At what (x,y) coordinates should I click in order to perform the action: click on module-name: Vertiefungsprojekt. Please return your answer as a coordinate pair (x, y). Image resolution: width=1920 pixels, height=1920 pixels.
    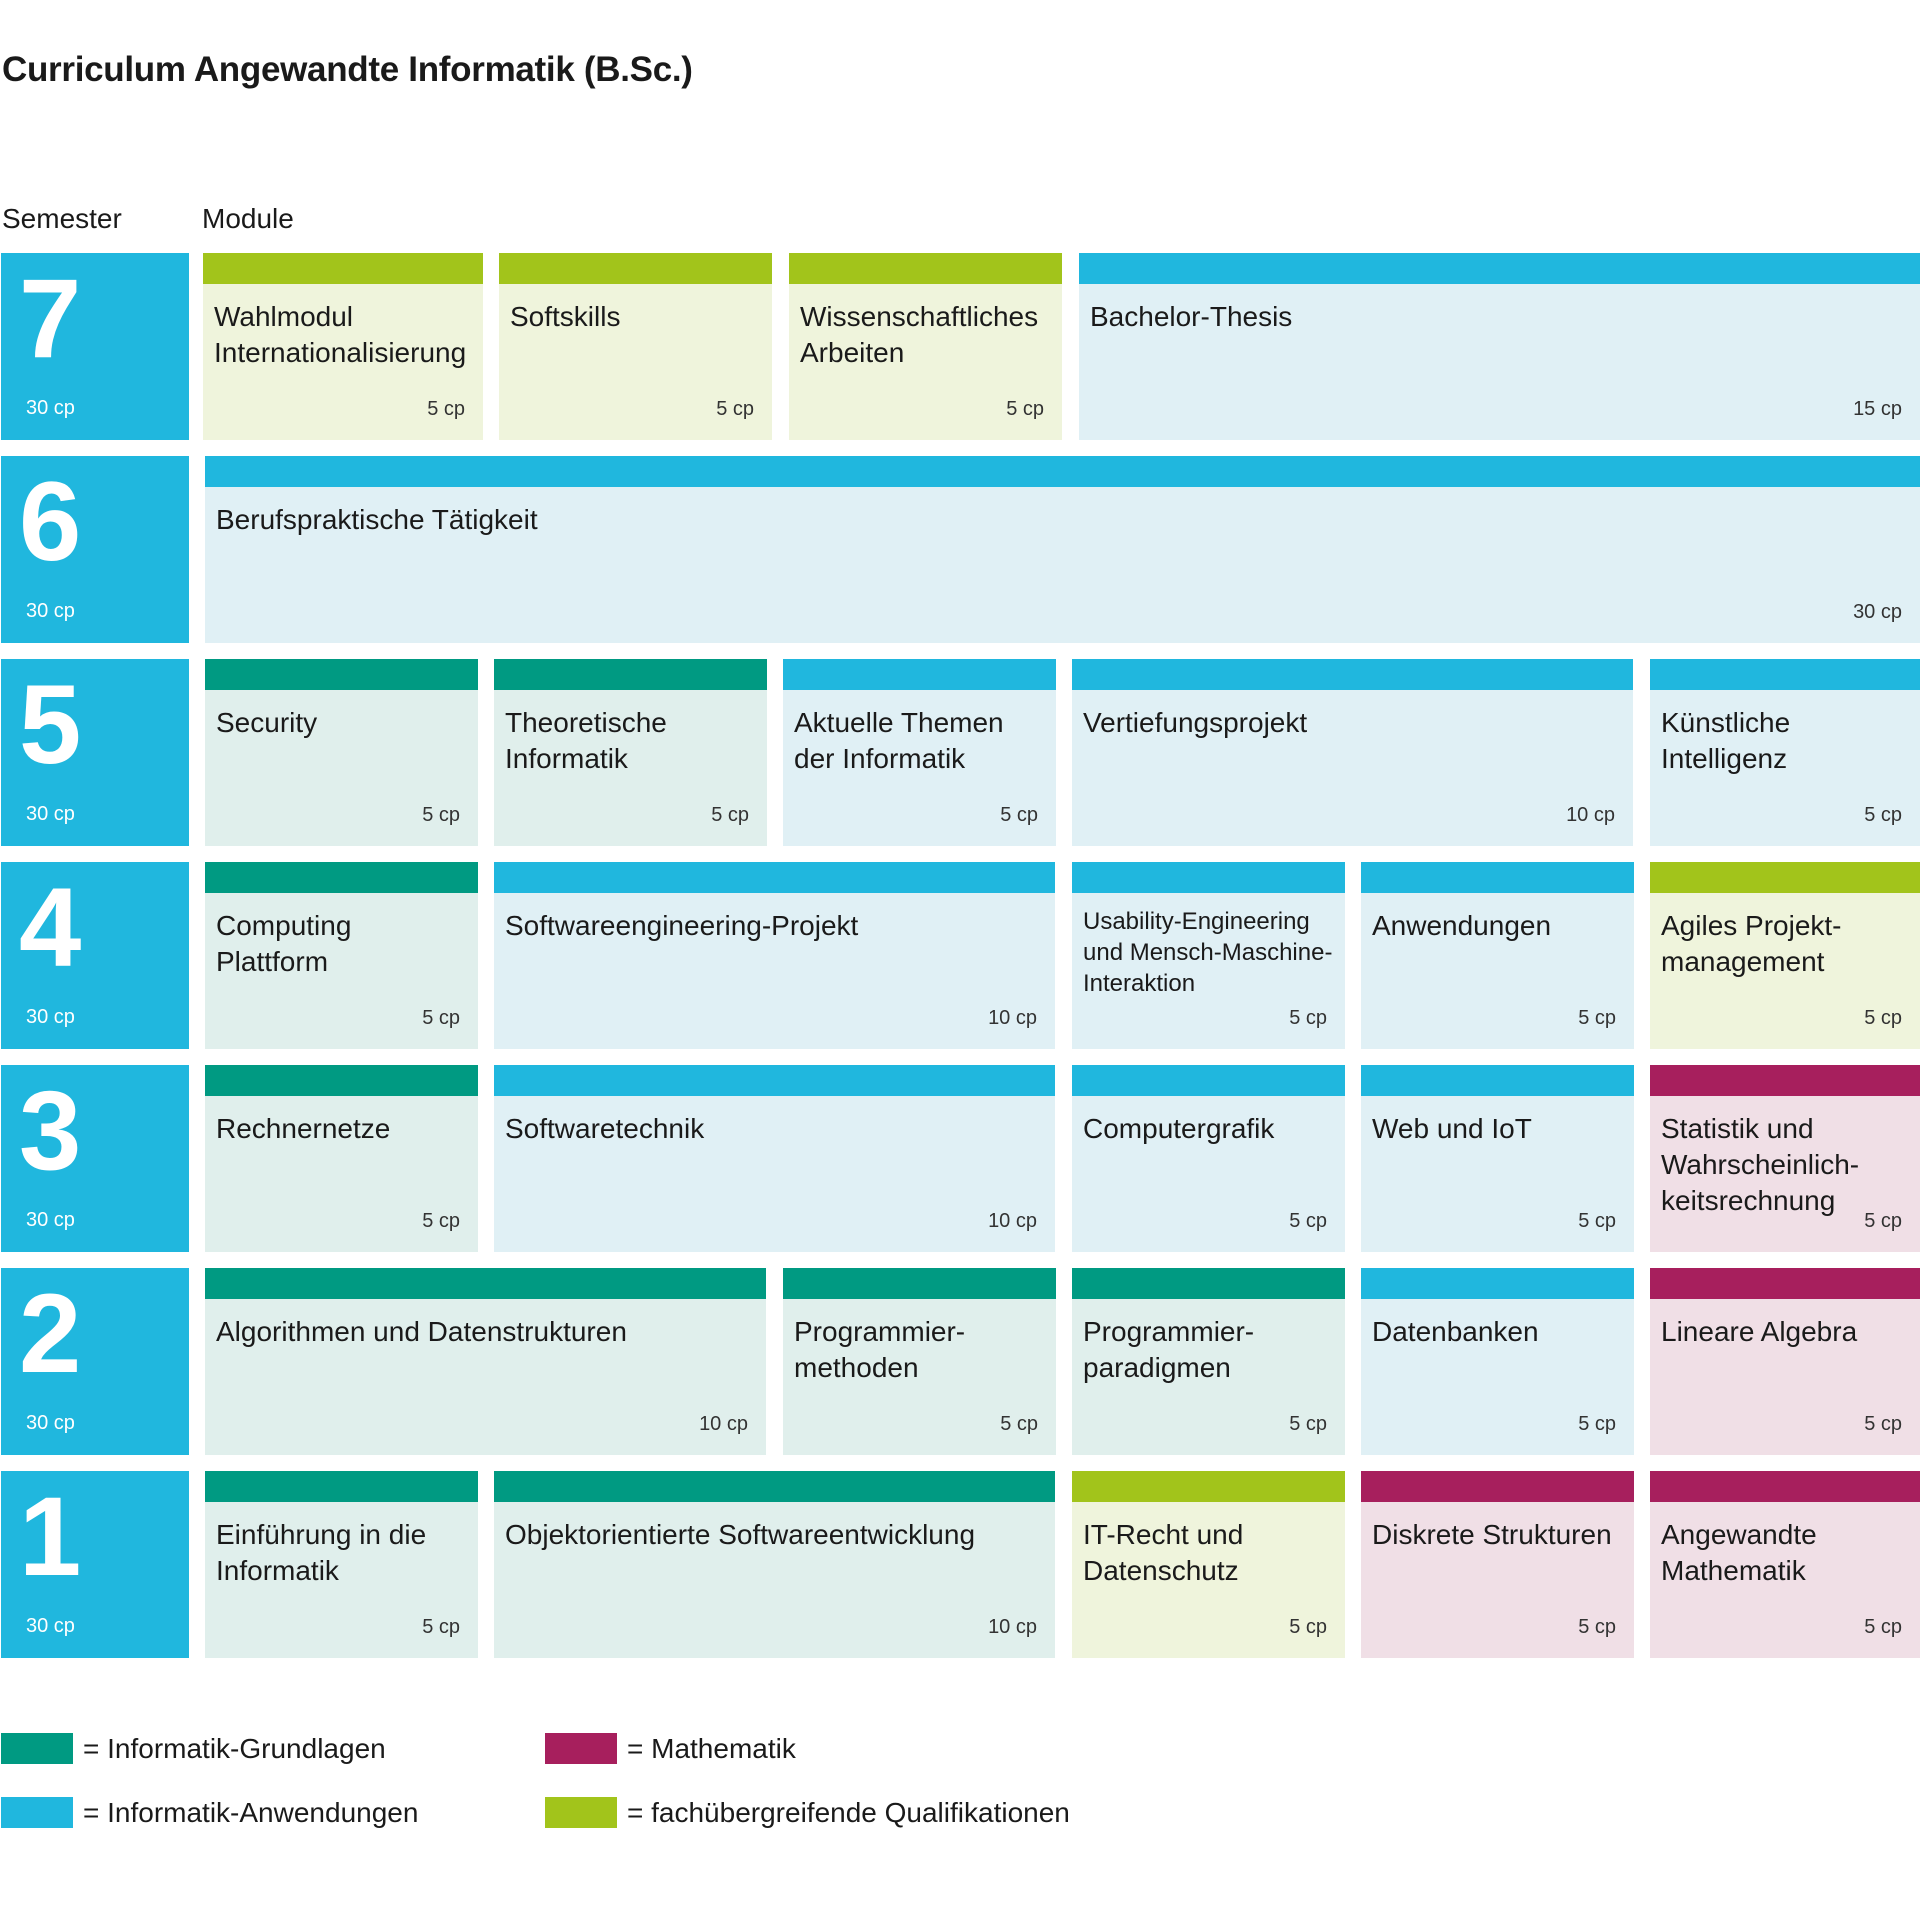
    Looking at the image, I should click on (1195, 722).